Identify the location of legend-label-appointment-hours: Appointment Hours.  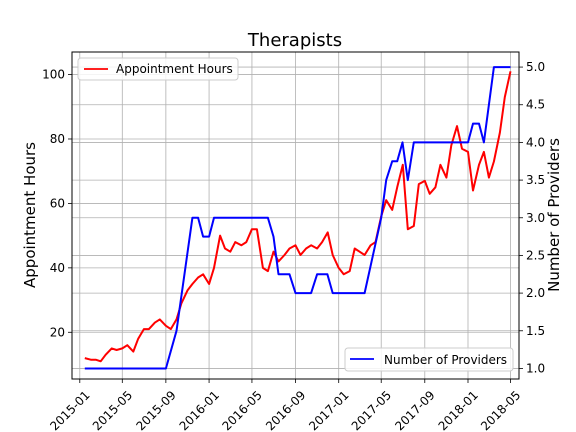
(174, 69).